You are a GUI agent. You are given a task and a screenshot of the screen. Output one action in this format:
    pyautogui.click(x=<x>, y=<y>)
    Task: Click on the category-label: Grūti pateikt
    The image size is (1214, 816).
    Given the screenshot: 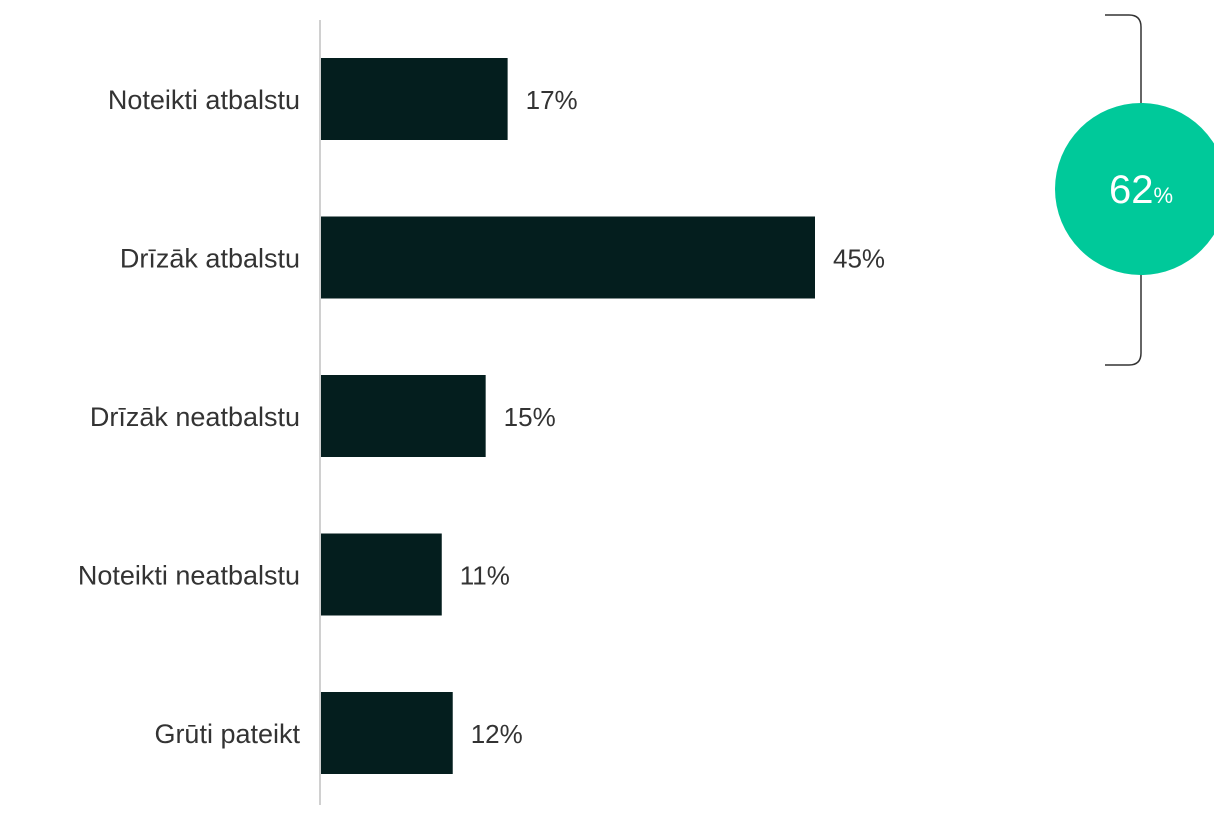 What is the action you would take?
    pyautogui.click(x=227, y=734)
    